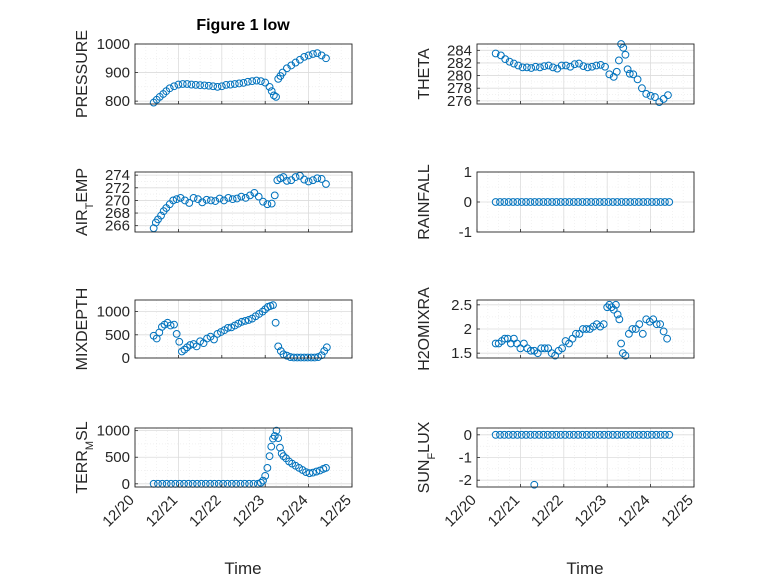 The width and height of the screenshot is (778, 583). Describe the element at coordinates (117, 200) in the screenshot. I see `y-tick-label: 270` at that location.